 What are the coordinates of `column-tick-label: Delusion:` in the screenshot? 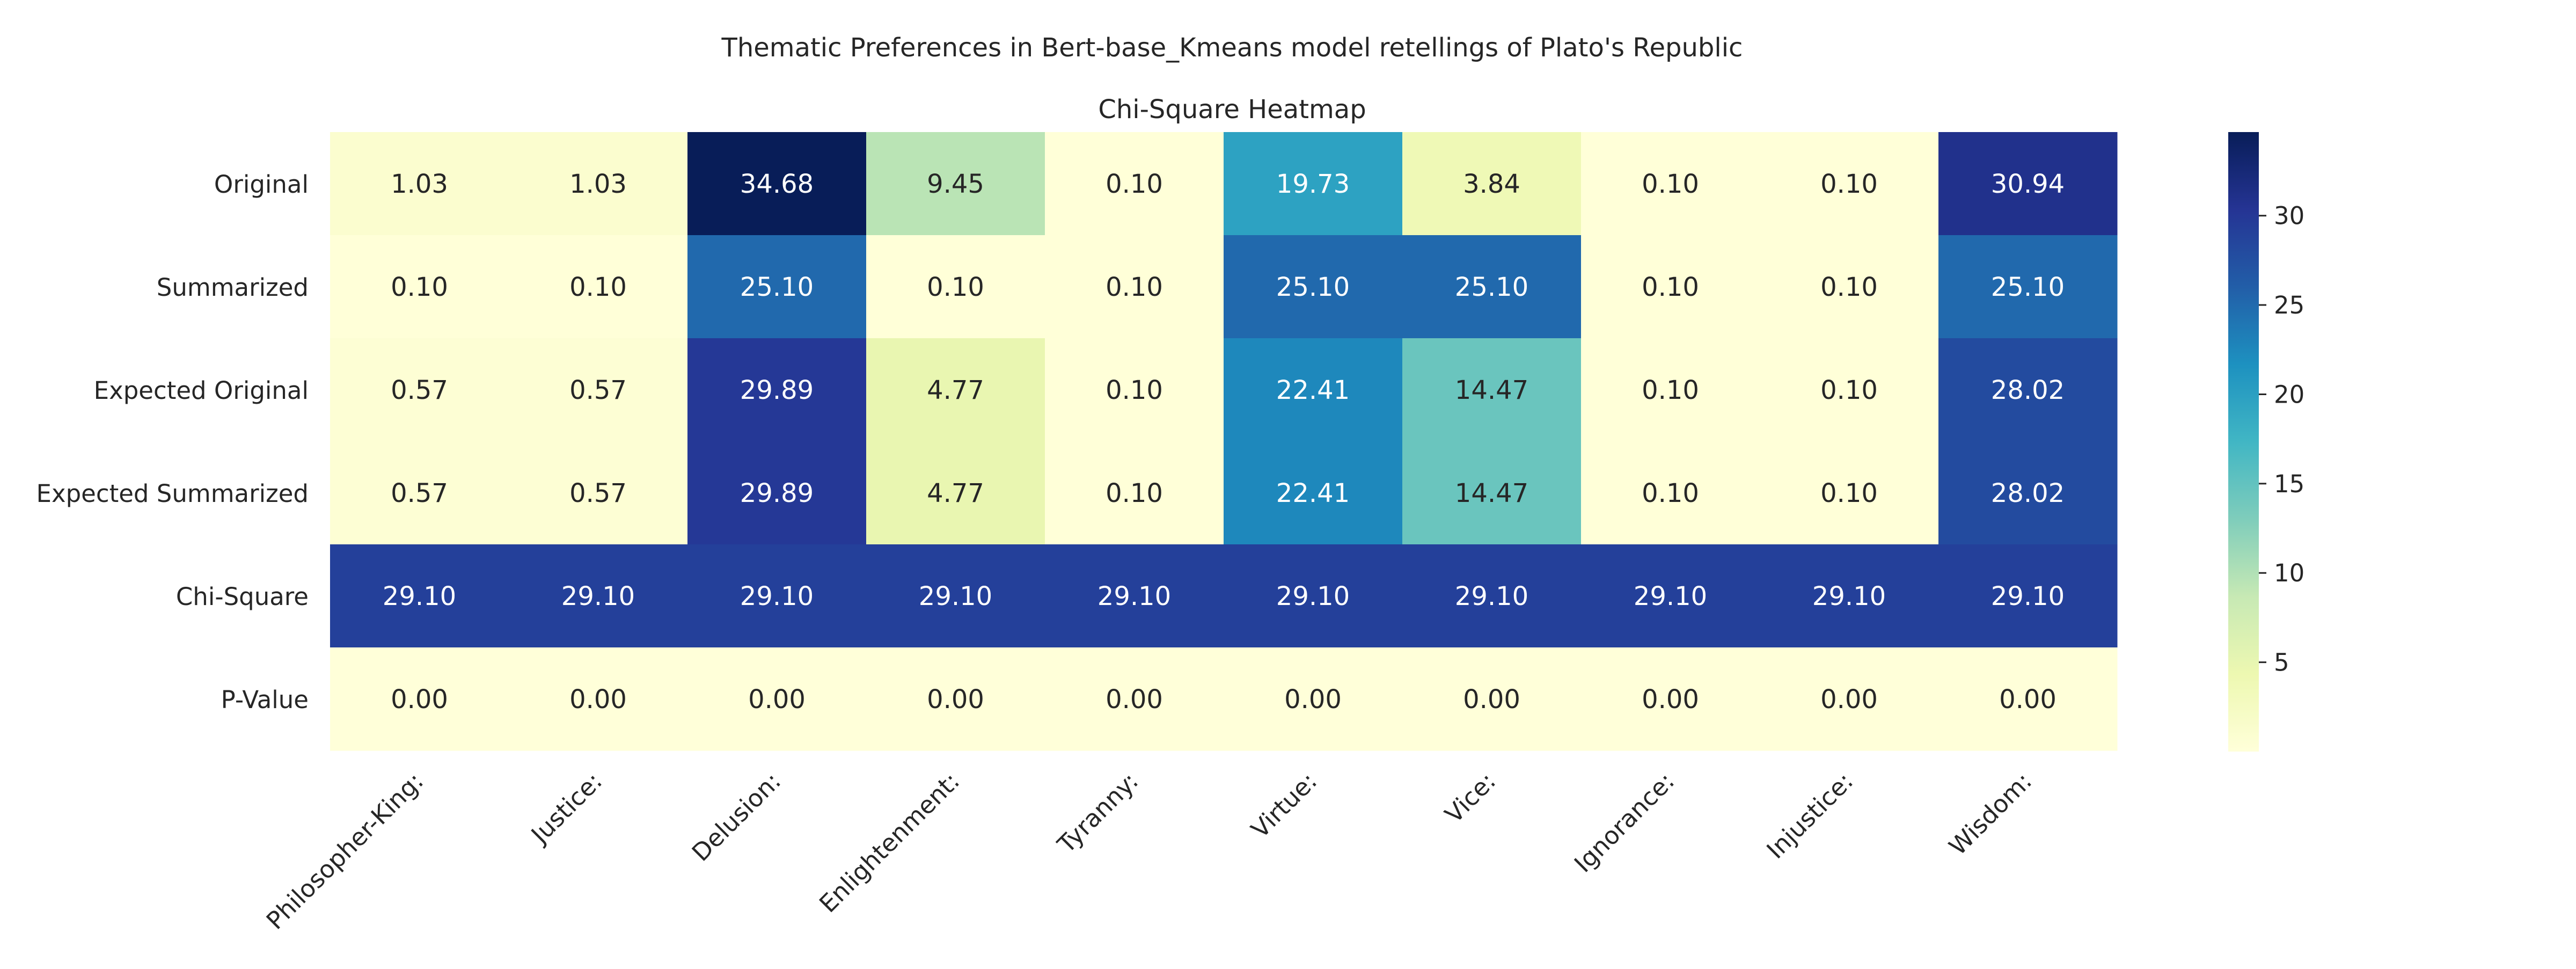 It's located at (736, 816).